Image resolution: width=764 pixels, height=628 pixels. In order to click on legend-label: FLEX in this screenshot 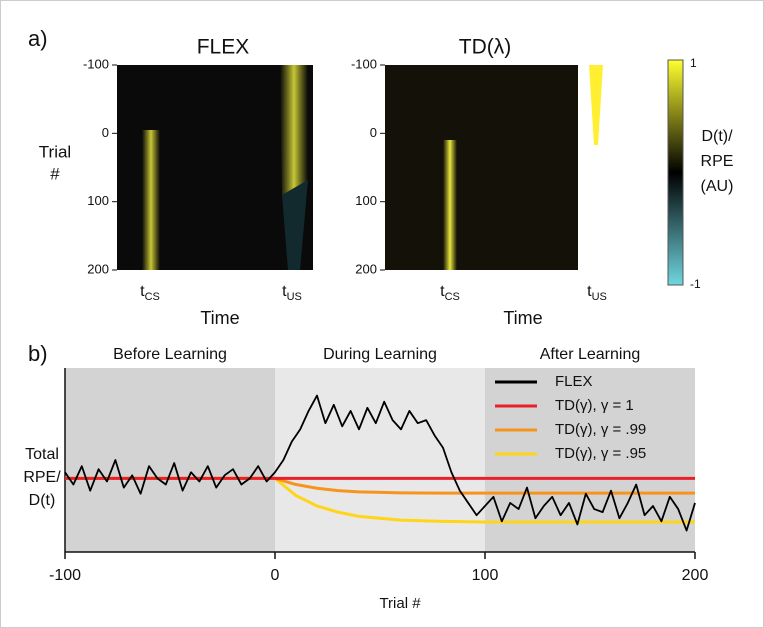, I will do `click(574, 381)`.